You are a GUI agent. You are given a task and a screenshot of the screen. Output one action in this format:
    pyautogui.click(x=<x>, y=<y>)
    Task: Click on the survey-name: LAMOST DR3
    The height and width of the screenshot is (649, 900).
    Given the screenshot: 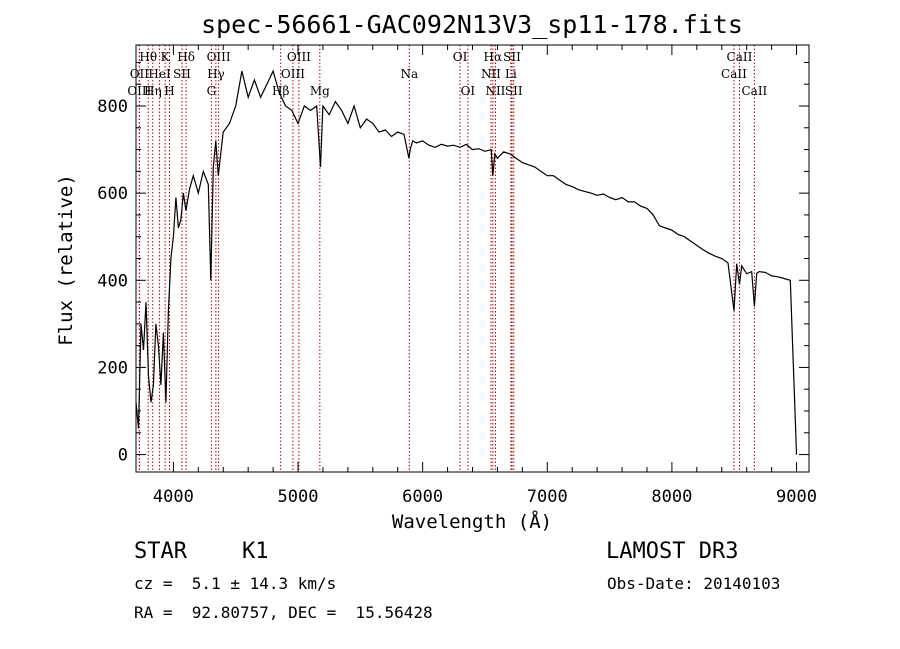 What is the action you would take?
    pyautogui.click(x=672, y=551)
    